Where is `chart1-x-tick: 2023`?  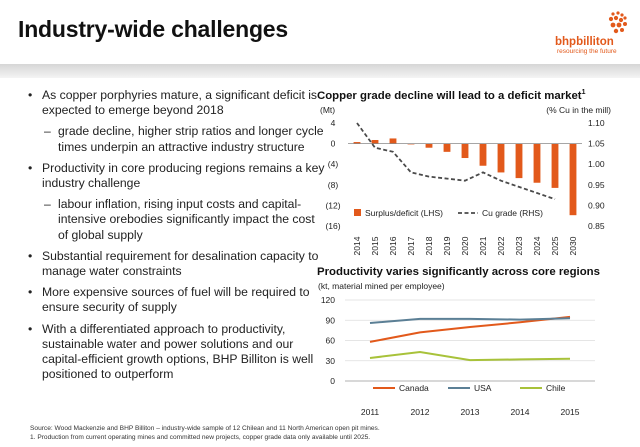 chart1-x-tick: 2023 is located at coordinates (519, 245).